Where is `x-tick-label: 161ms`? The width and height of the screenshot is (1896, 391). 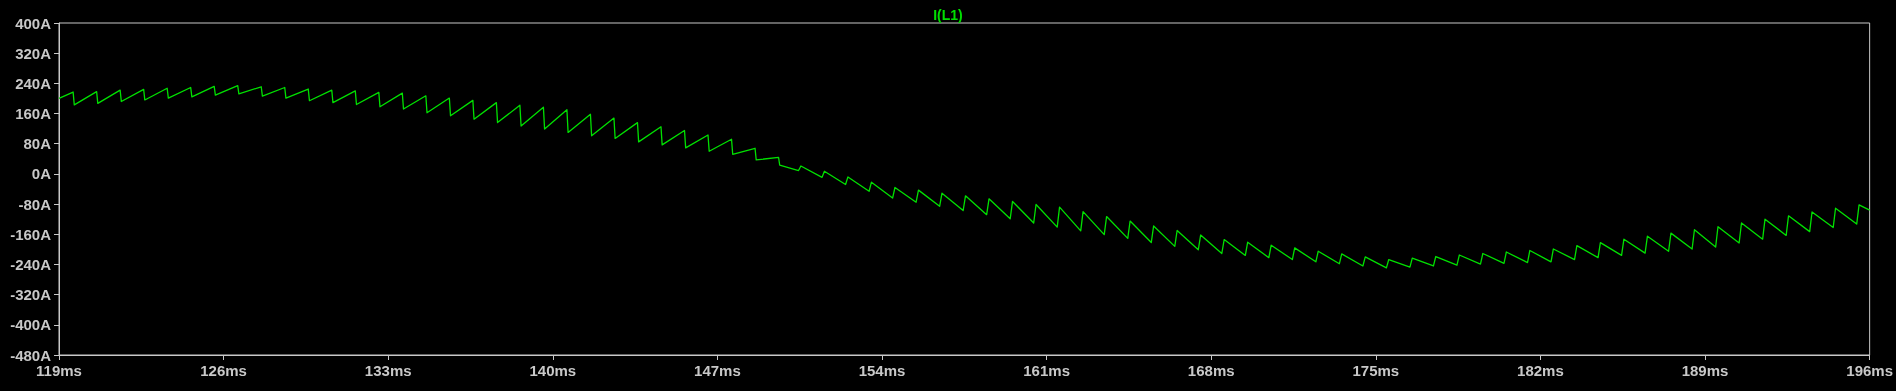
x-tick-label: 161ms is located at coordinates (1046, 370).